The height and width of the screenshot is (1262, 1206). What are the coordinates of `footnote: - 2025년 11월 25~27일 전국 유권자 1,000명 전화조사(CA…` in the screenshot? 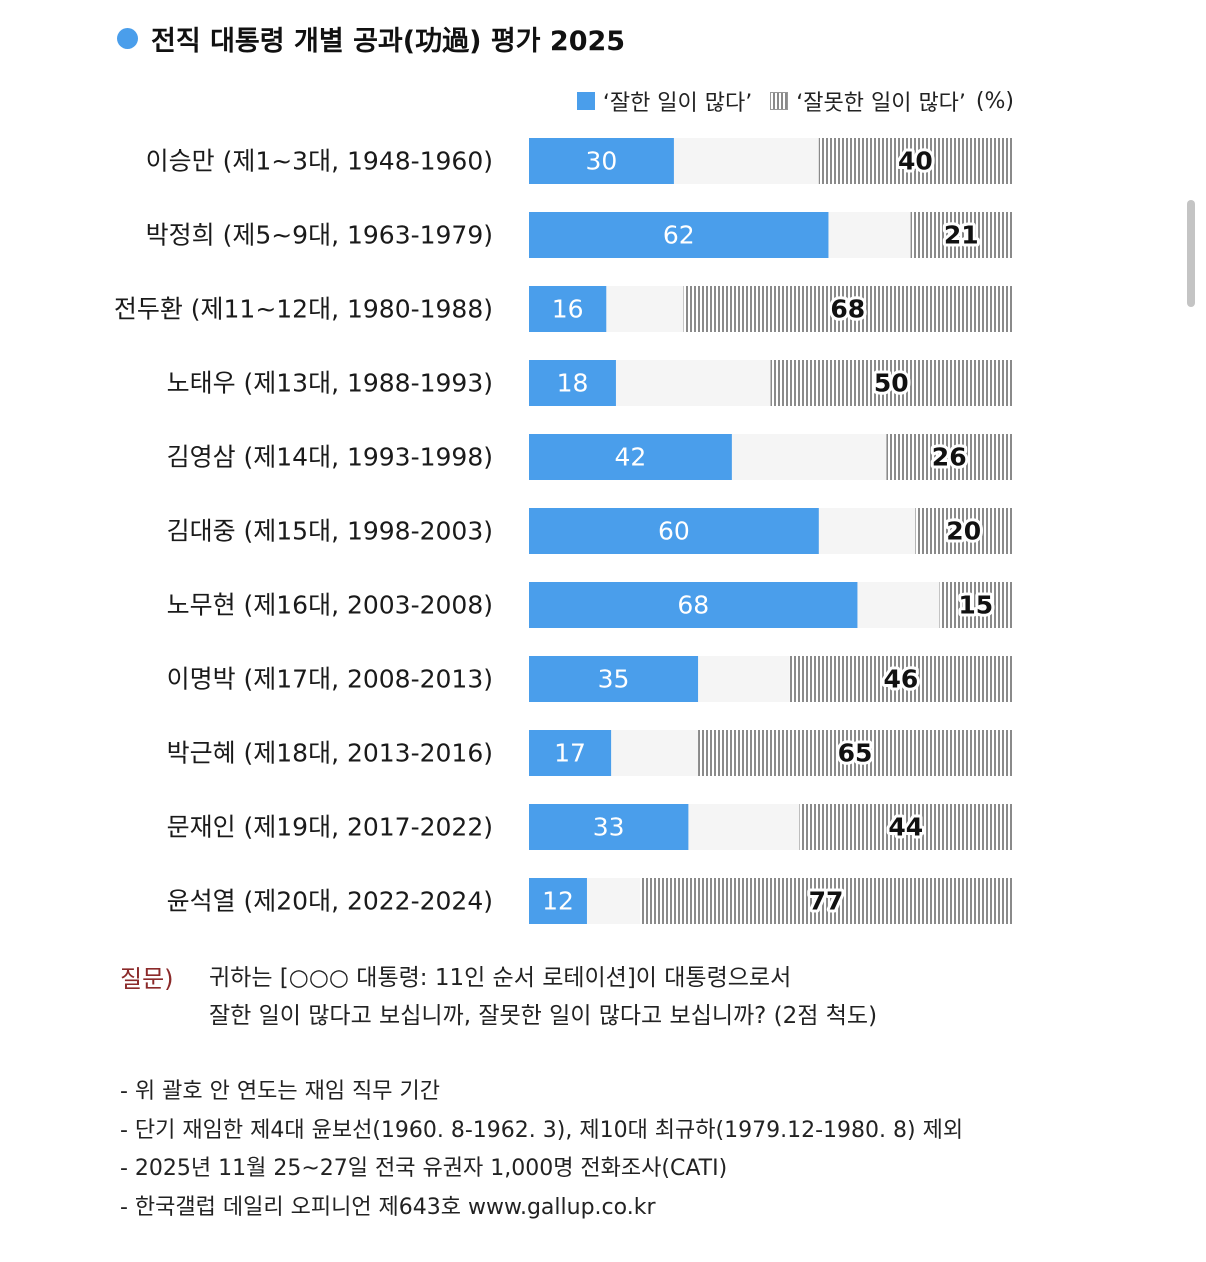 It's located at (424, 1168).